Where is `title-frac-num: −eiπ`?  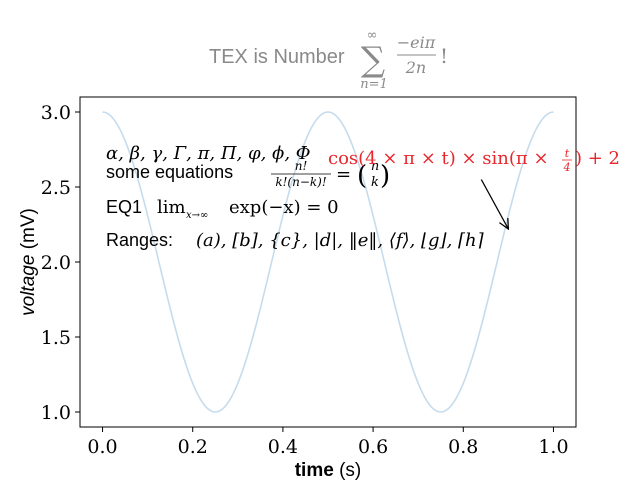 title-frac-num: −eiπ is located at coordinates (416, 42).